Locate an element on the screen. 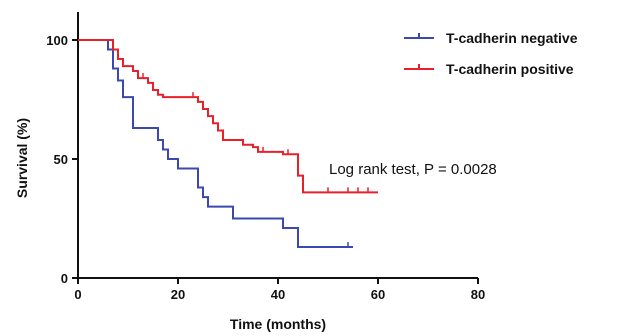 The image size is (635, 336). y-axis-title: Survival (%) is located at coordinates (22, 158).